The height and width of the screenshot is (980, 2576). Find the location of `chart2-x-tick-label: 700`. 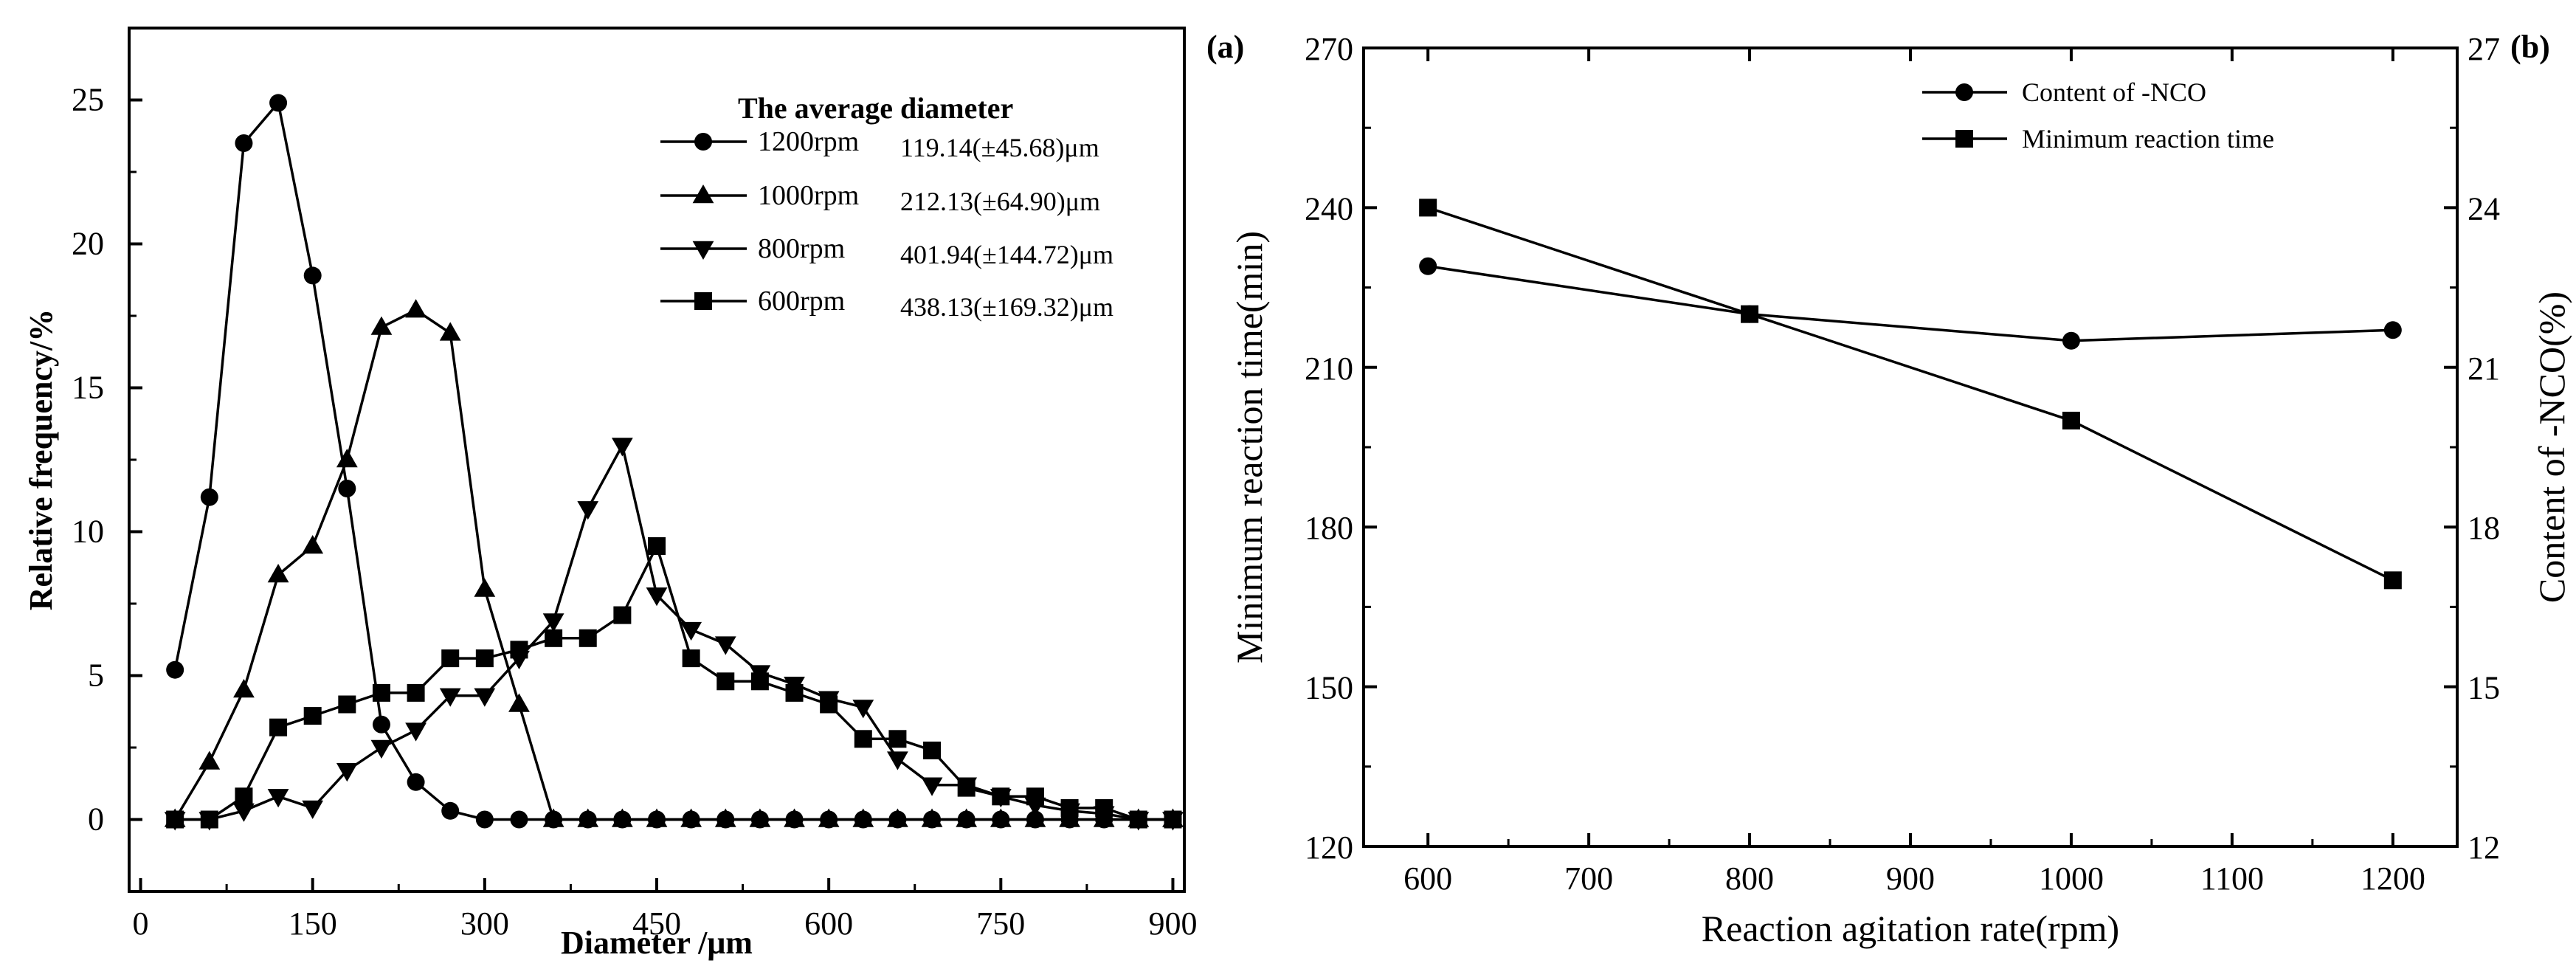

chart2-x-tick-label: 700 is located at coordinates (1588, 878).